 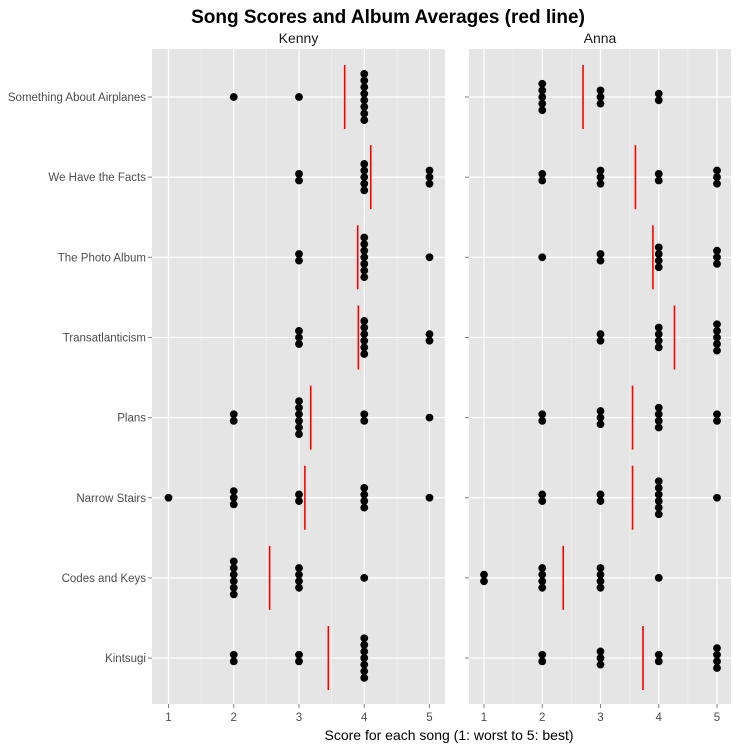 I want to click on y-tick-label: Transatlanticism, so click(x=104, y=338).